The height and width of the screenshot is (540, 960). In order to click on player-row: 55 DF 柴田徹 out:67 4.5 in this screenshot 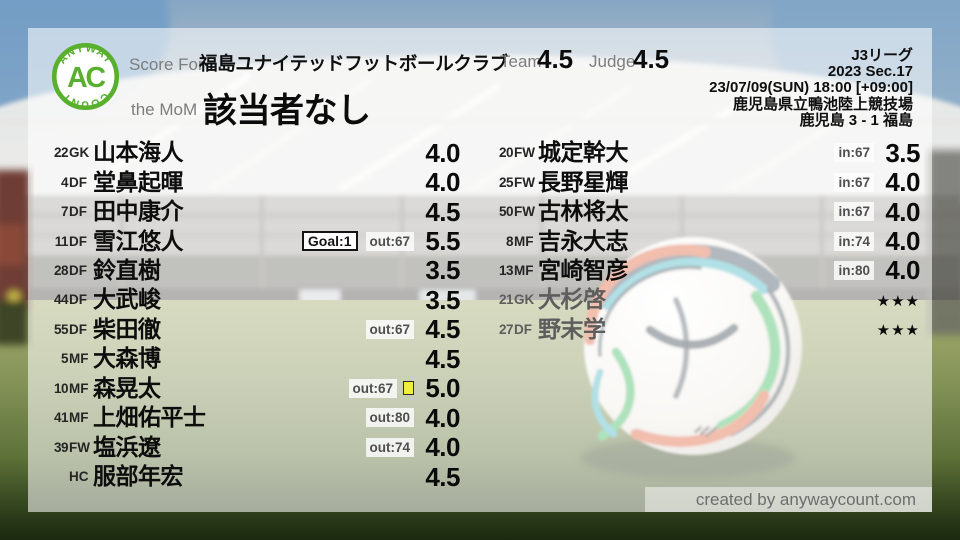, I will do `click(252, 329)`.